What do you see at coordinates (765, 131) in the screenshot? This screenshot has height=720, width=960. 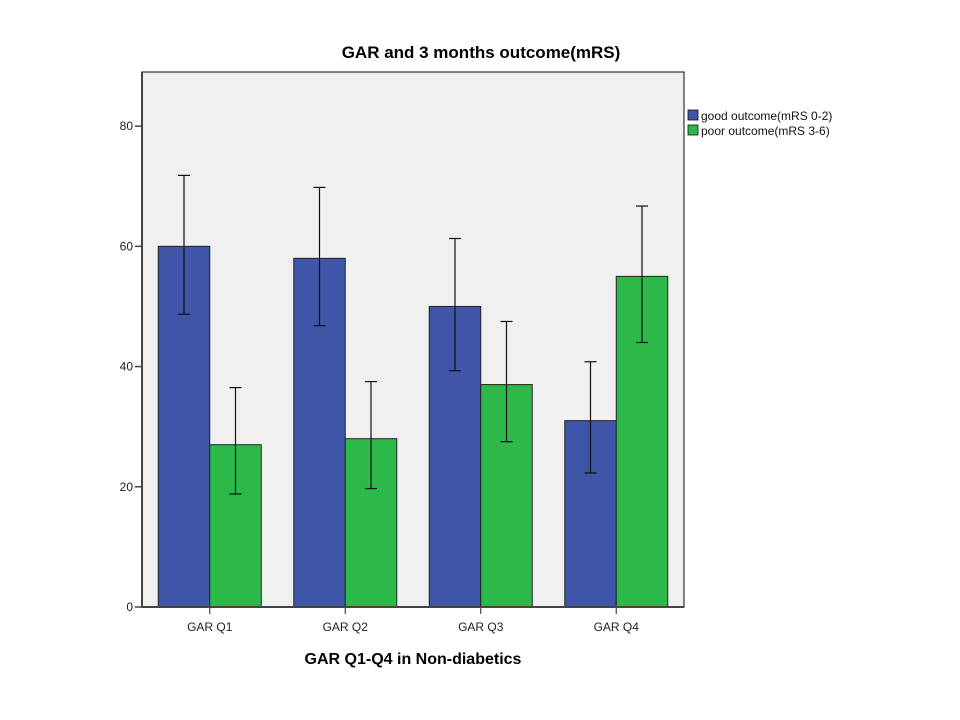 I see `legend-label: poor outcome(mRS 3-6)` at bounding box center [765, 131].